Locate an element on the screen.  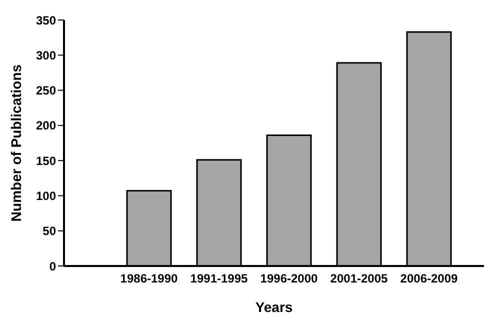
y-tick-label: 250 is located at coordinates (46, 91).